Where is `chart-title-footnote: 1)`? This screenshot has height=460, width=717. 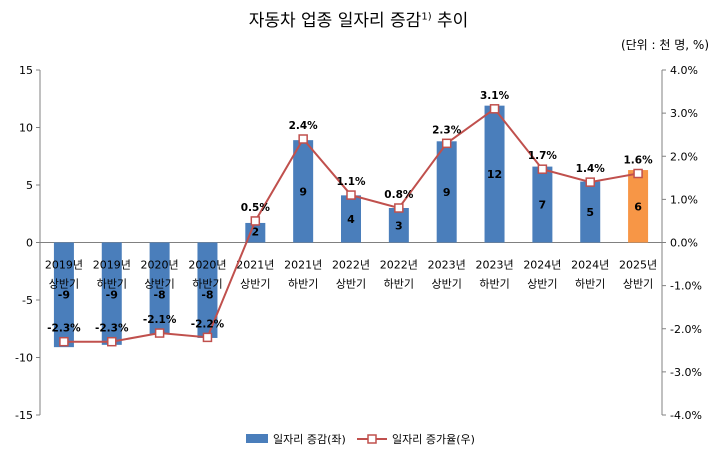 chart-title-footnote: 1) is located at coordinates (426, 17).